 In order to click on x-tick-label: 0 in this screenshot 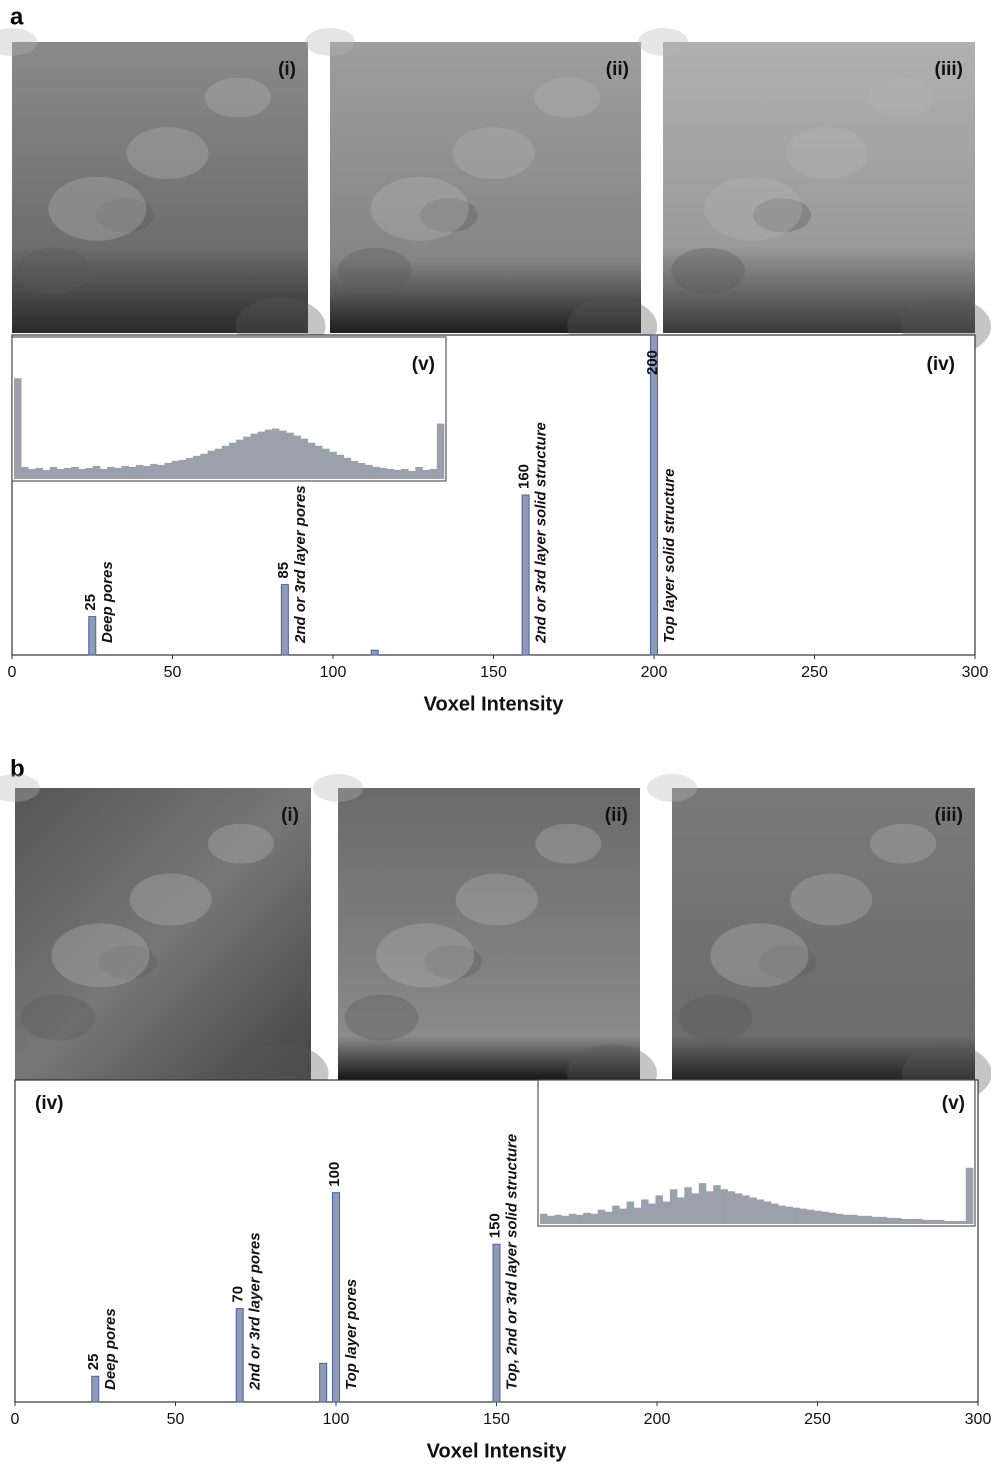, I will do `click(15, 1419)`.